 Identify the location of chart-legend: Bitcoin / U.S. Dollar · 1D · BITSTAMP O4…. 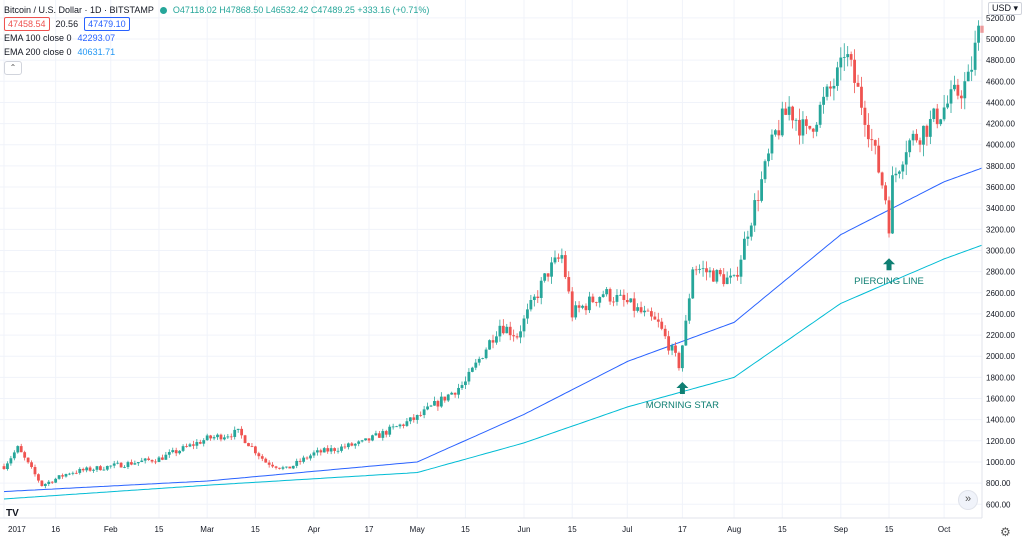
(216, 39).